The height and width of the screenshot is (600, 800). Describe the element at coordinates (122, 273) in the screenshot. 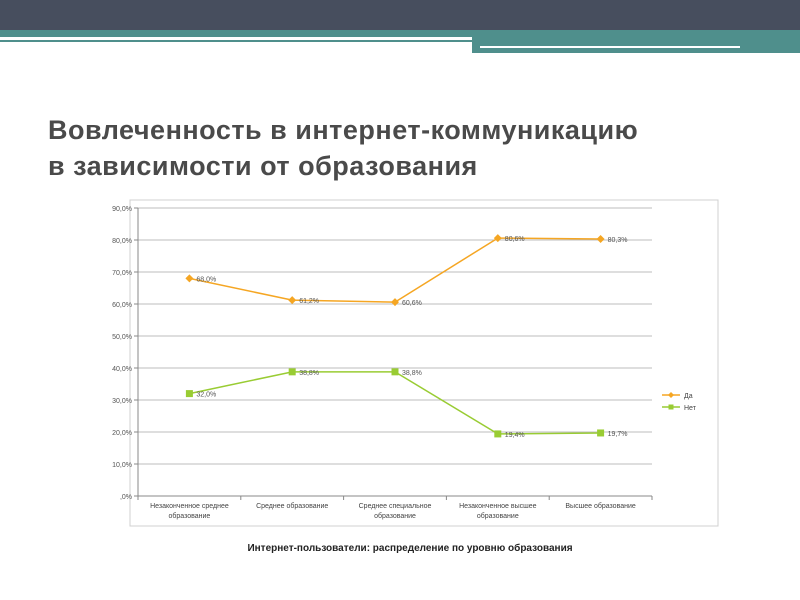

I see `y-tick-label: 70,0%` at that location.